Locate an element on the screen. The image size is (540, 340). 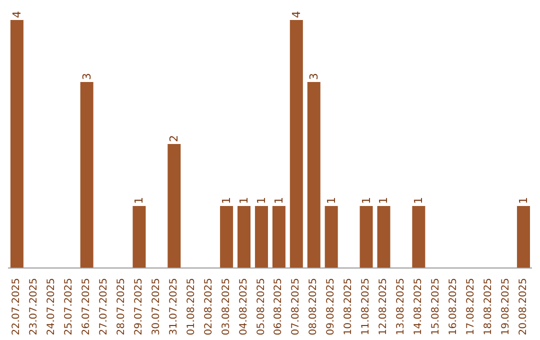
x-tick-label: 03.08.2025 is located at coordinates (226, 307).